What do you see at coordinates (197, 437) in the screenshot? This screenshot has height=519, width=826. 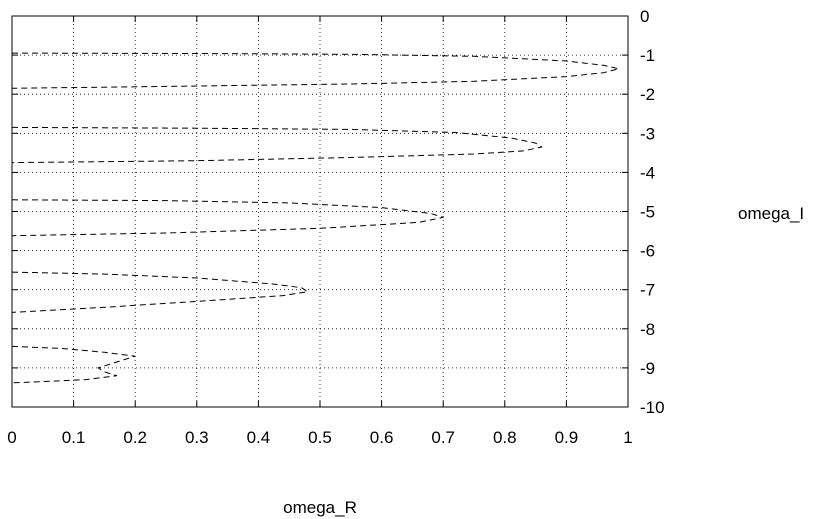 I see `x-tick-label: 0.3` at bounding box center [197, 437].